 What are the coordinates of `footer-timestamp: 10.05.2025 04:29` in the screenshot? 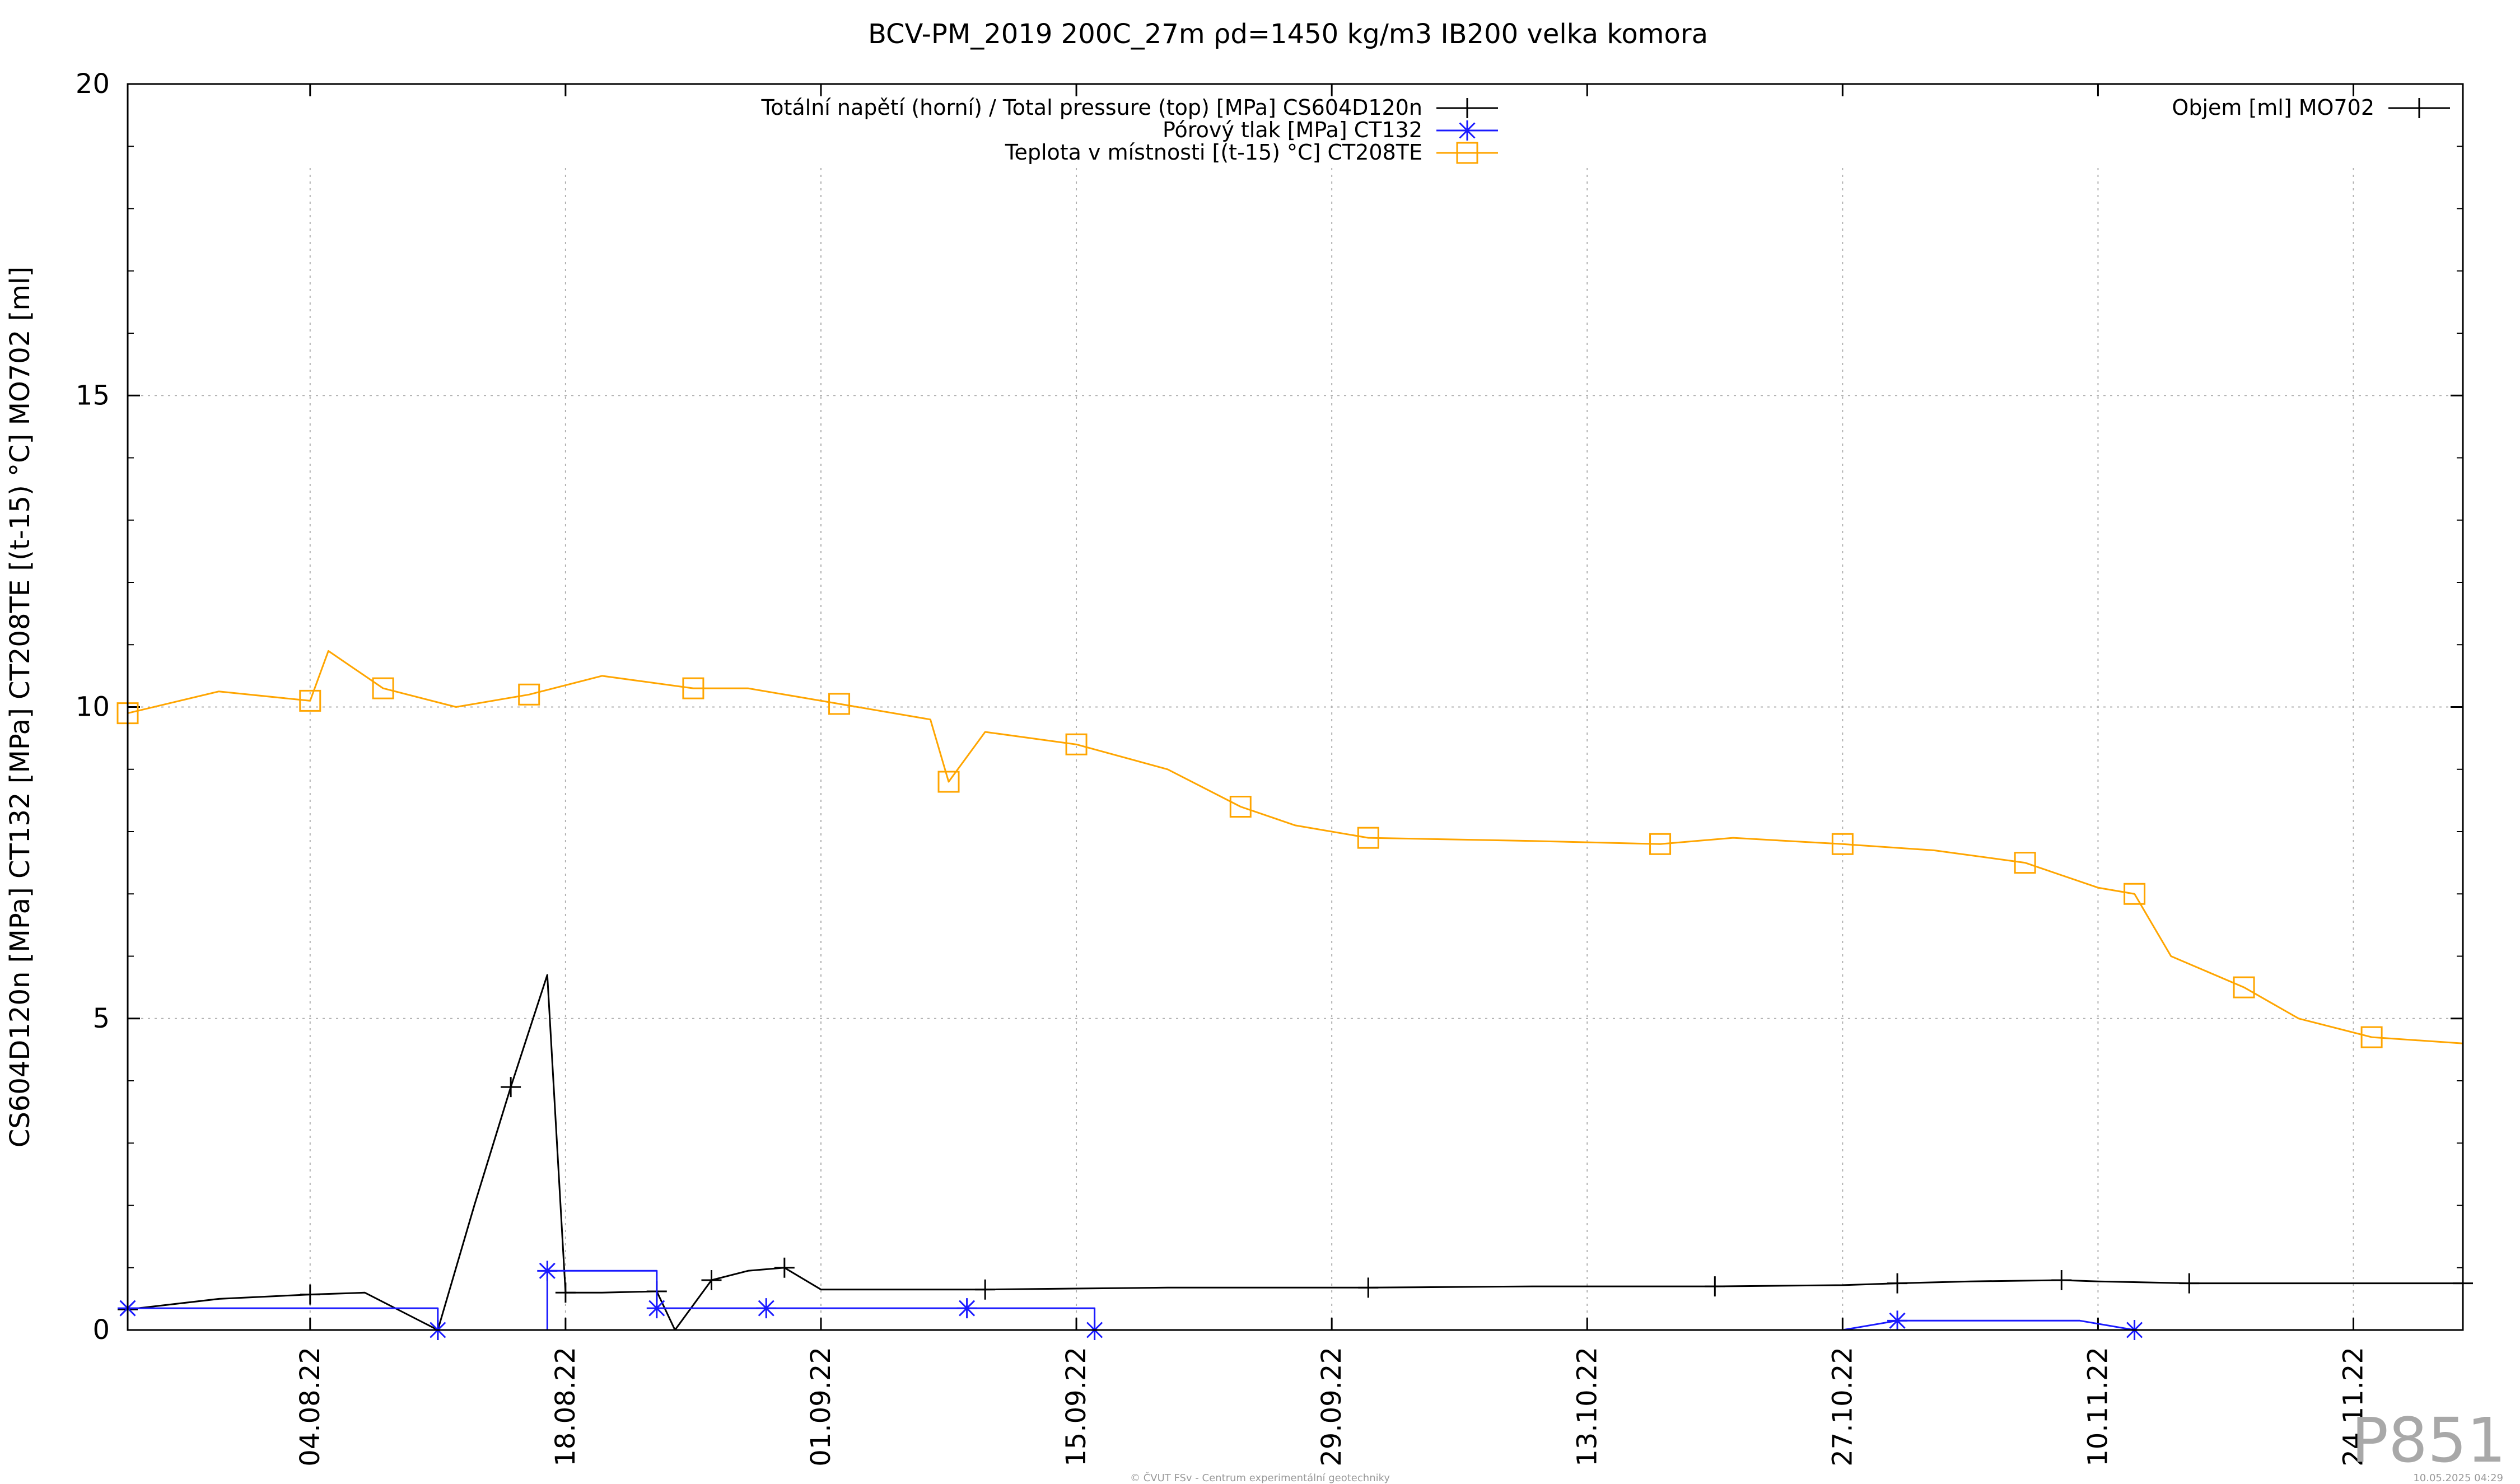 It's located at (2458, 1478).